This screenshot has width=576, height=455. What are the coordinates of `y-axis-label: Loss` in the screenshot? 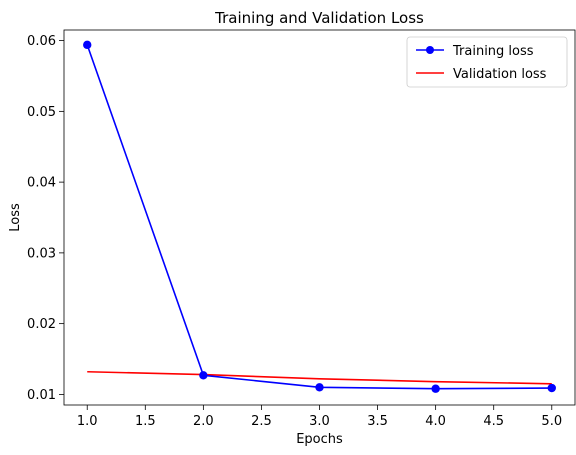 It's located at (15, 217).